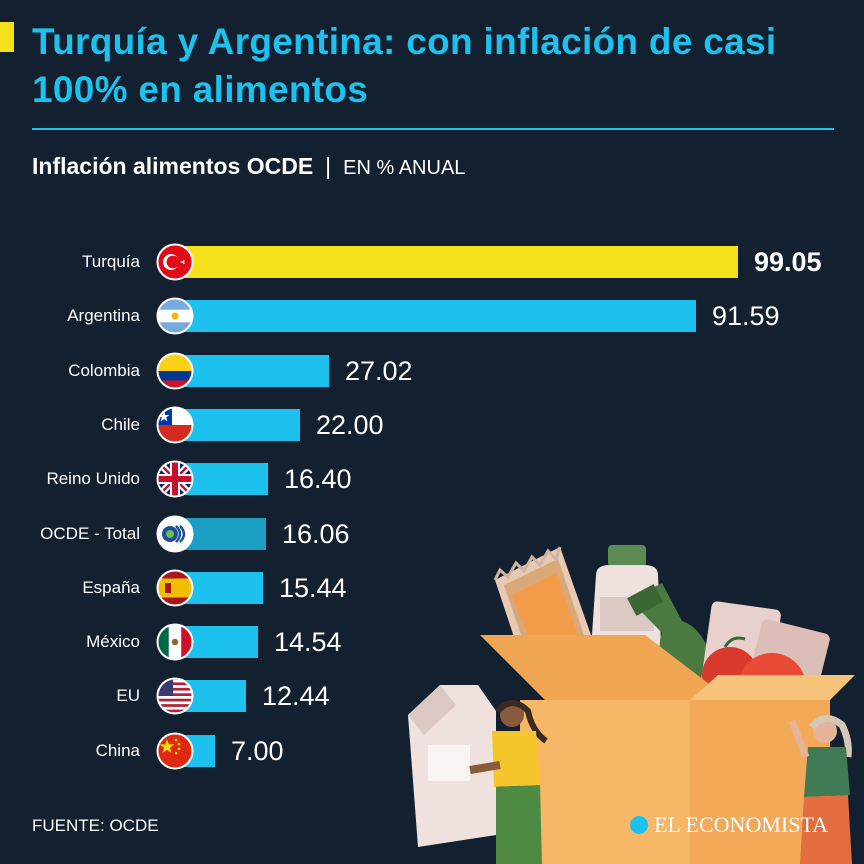  Describe the element at coordinates (746, 316) in the screenshot. I see `value-label: 91.59` at that location.